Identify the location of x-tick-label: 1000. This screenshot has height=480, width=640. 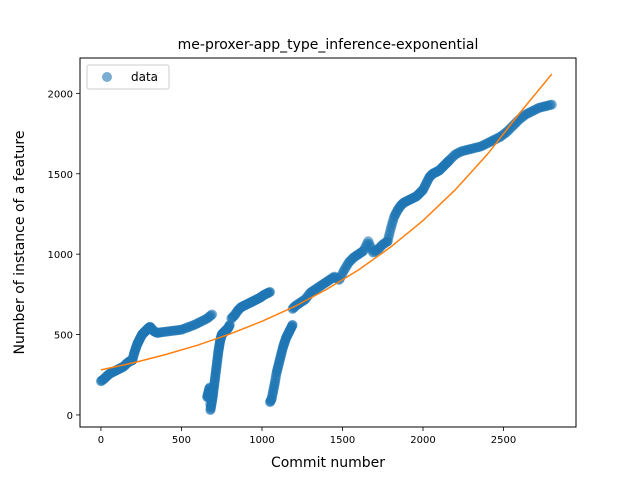
(261, 440).